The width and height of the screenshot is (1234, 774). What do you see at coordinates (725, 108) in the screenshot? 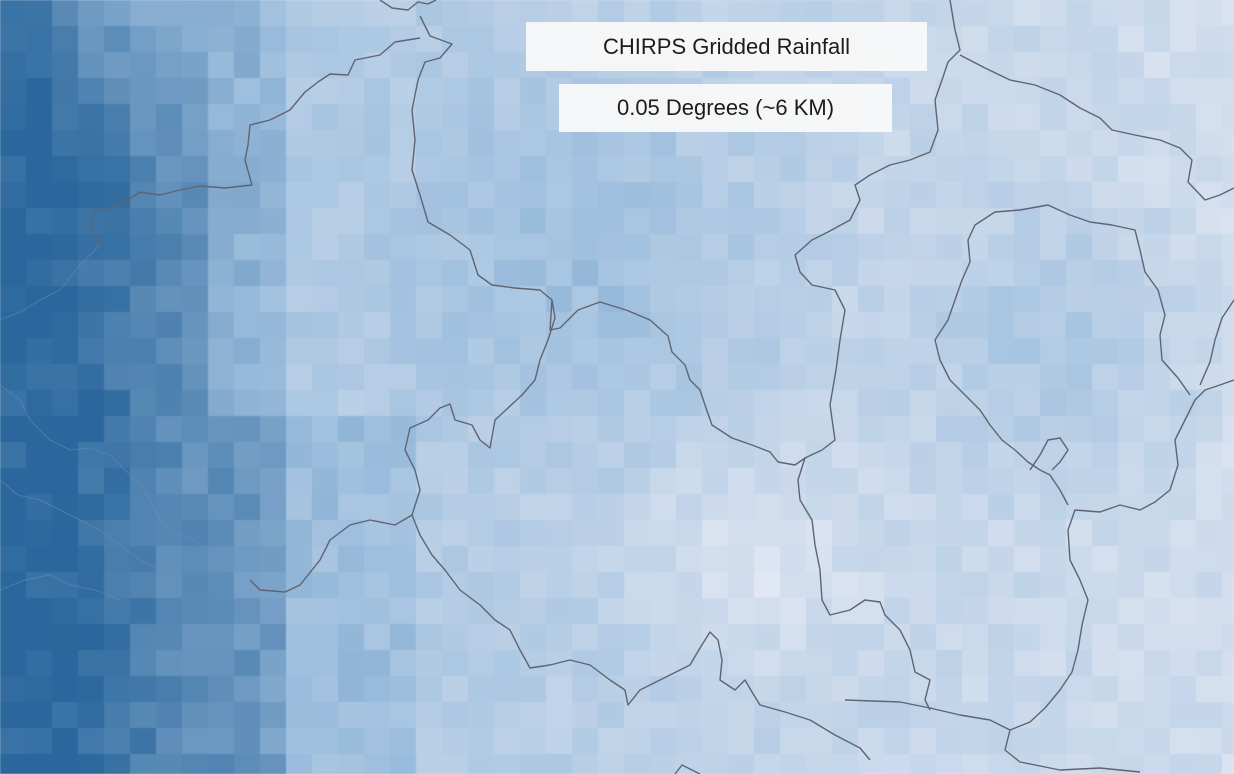
I see `resolution-label: 0.05 Degrees (~6 KM)` at bounding box center [725, 108].